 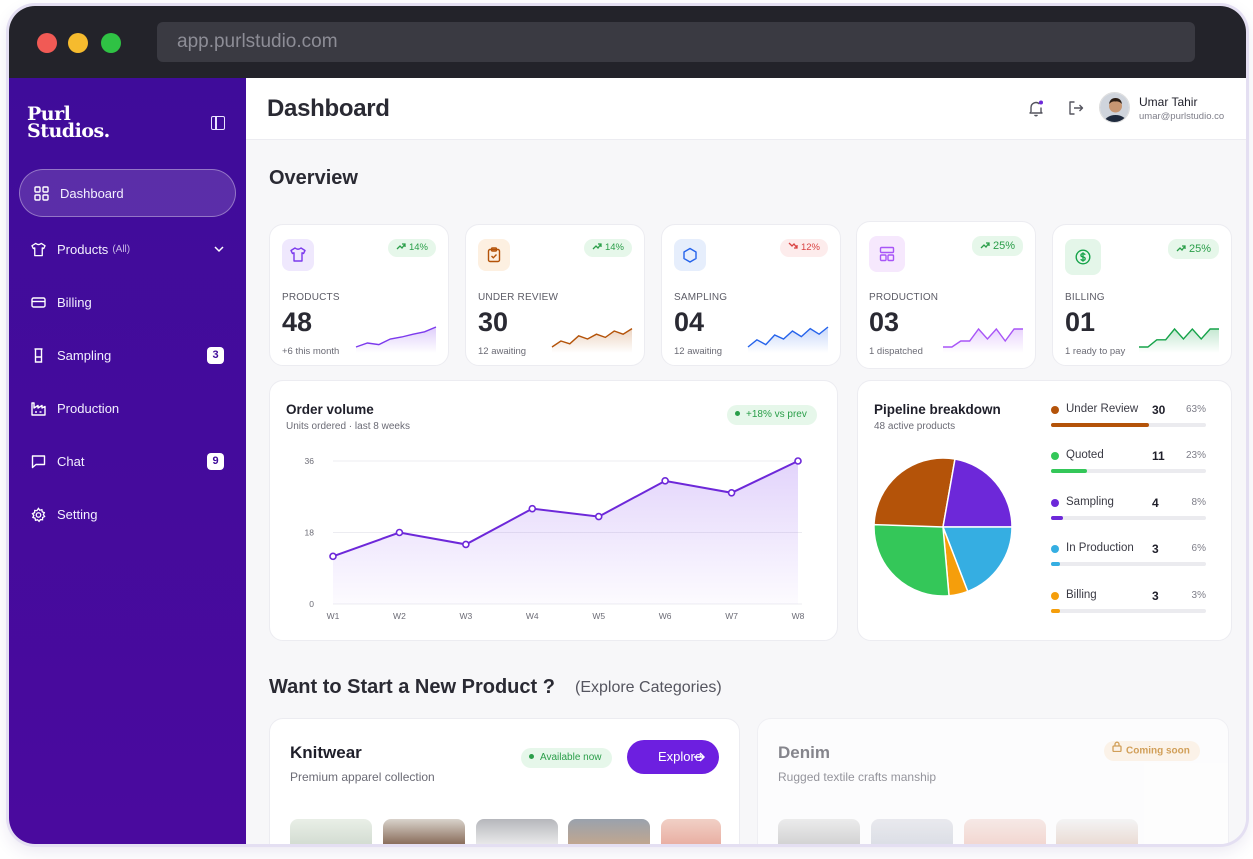 I want to click on stat-subtext: +6 this month, so click(x=311, y=351).